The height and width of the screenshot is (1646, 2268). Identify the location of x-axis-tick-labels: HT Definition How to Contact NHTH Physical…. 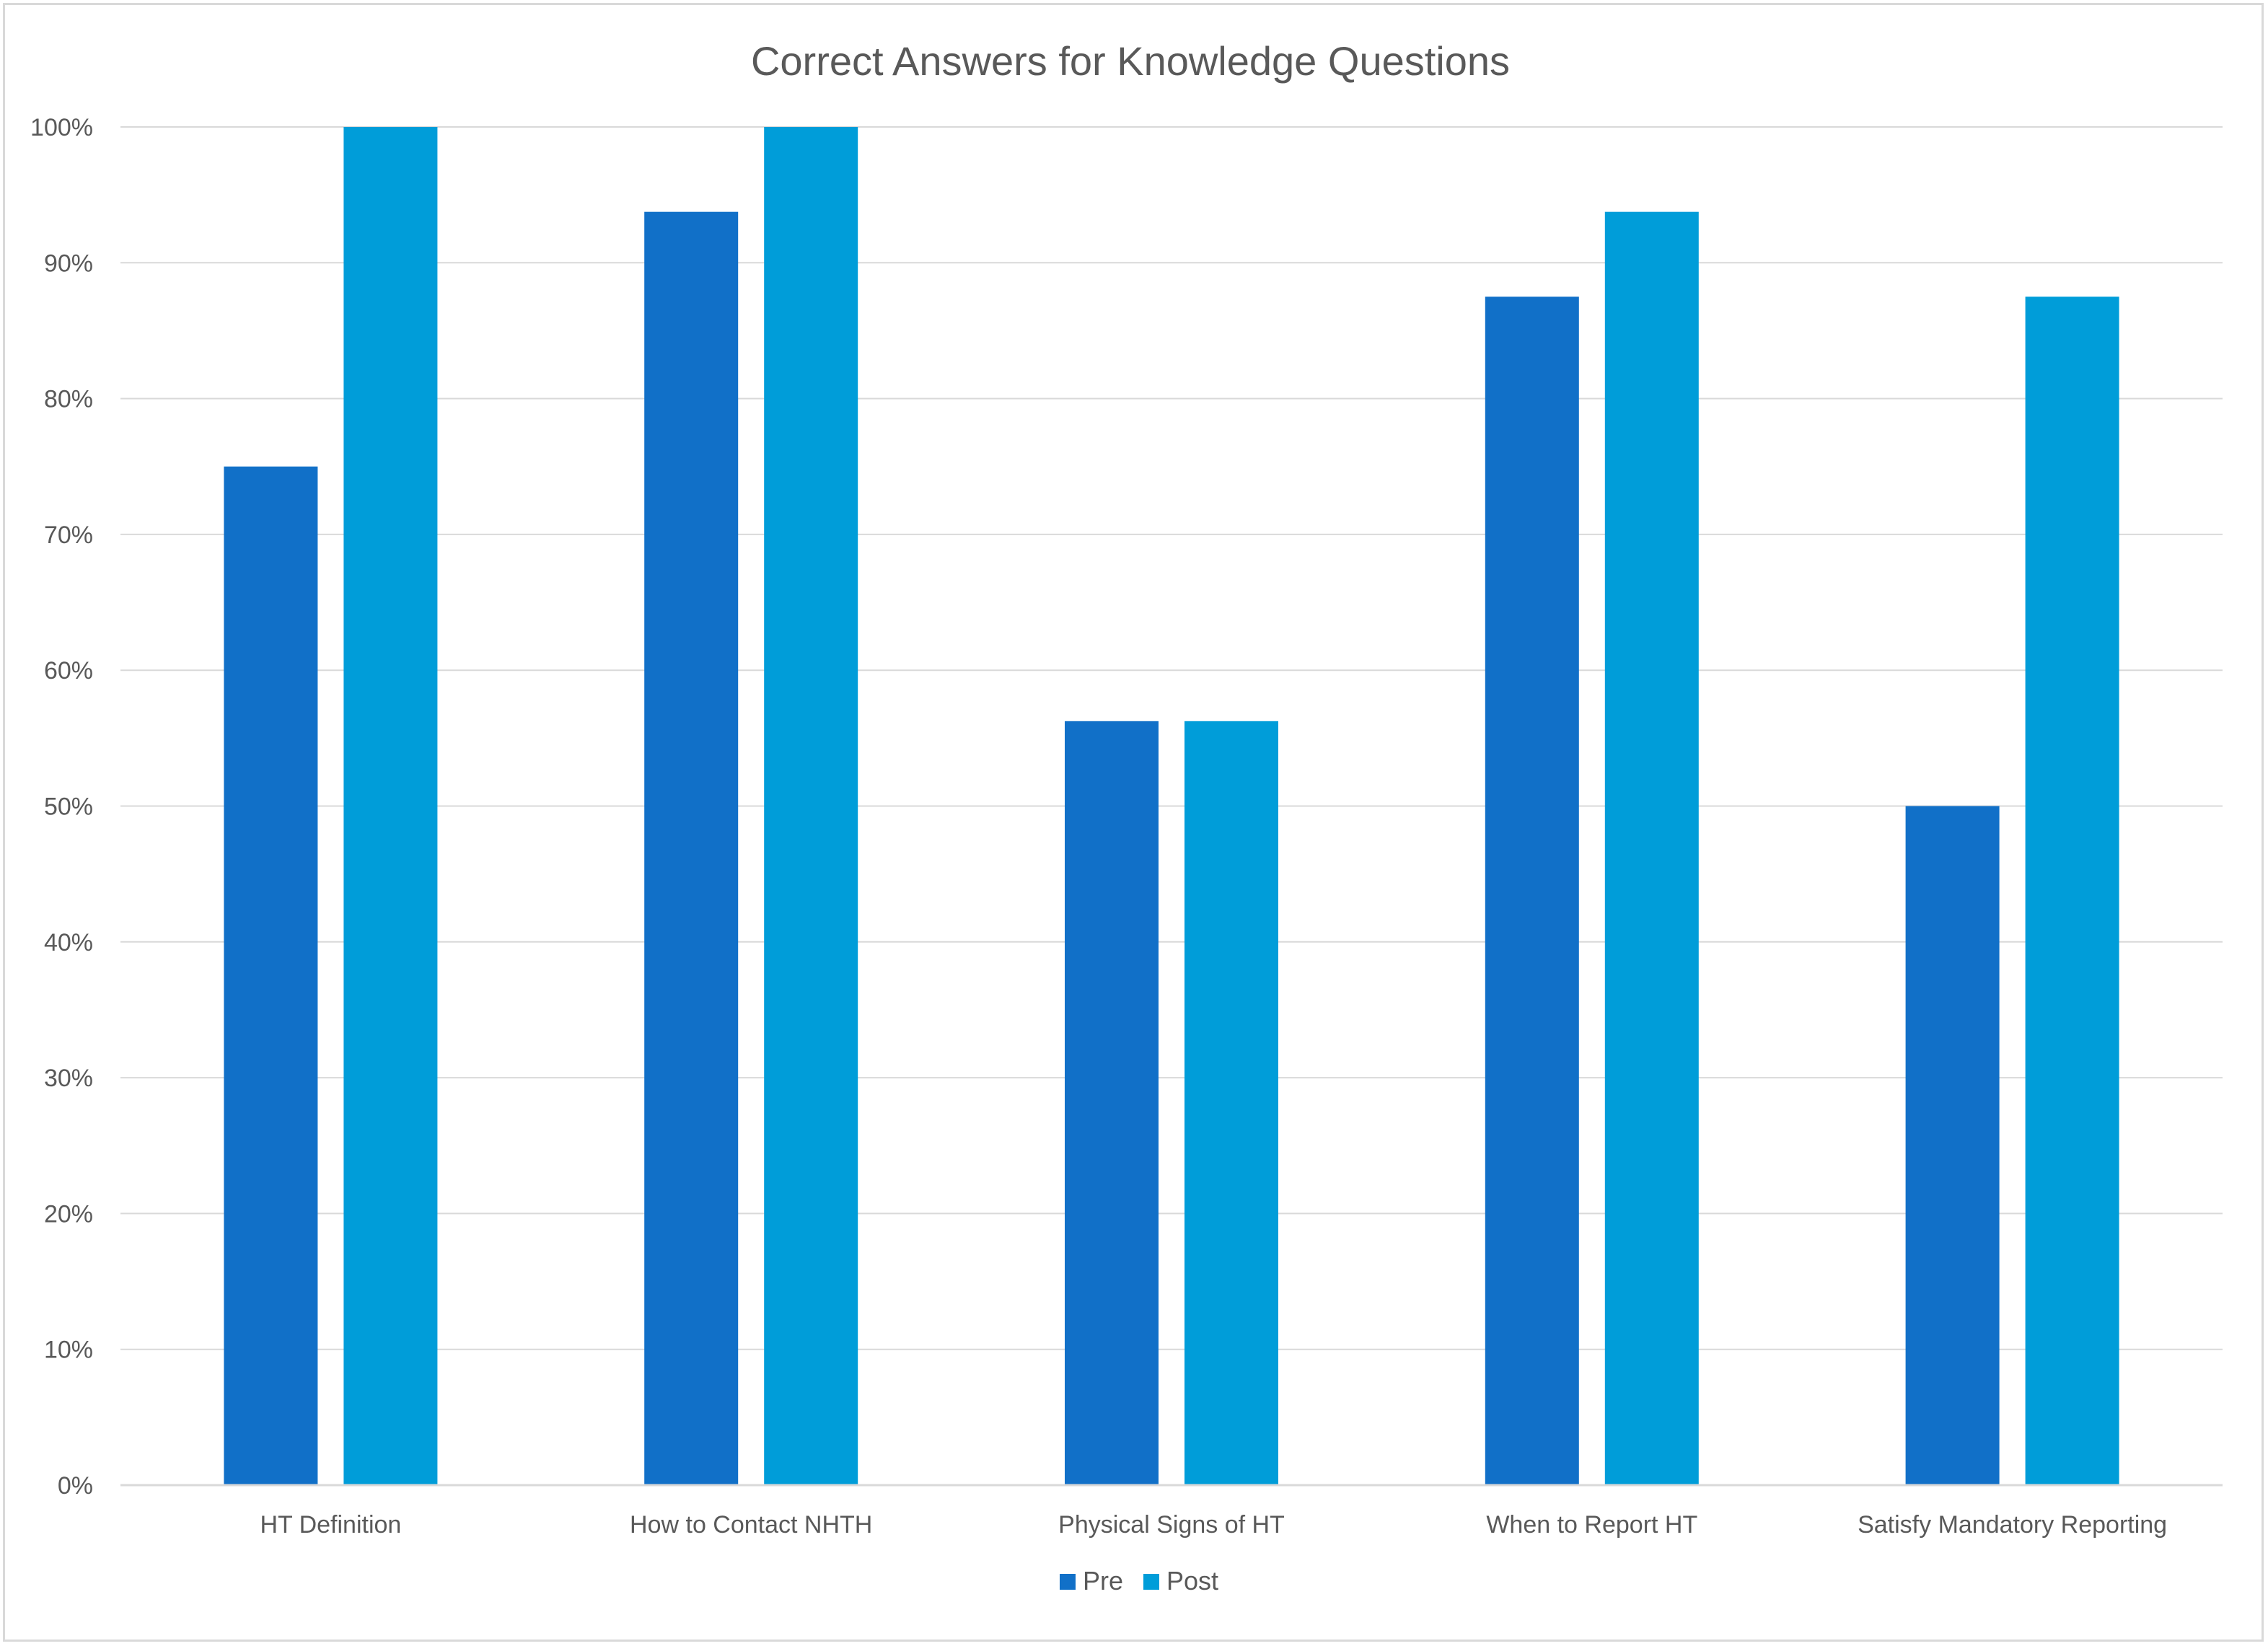
(1213, 1525).